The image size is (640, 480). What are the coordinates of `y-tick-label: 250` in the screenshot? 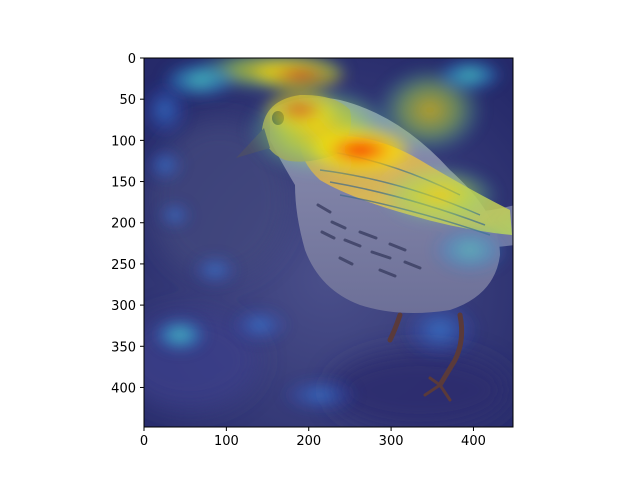 It's located at (123, 265).